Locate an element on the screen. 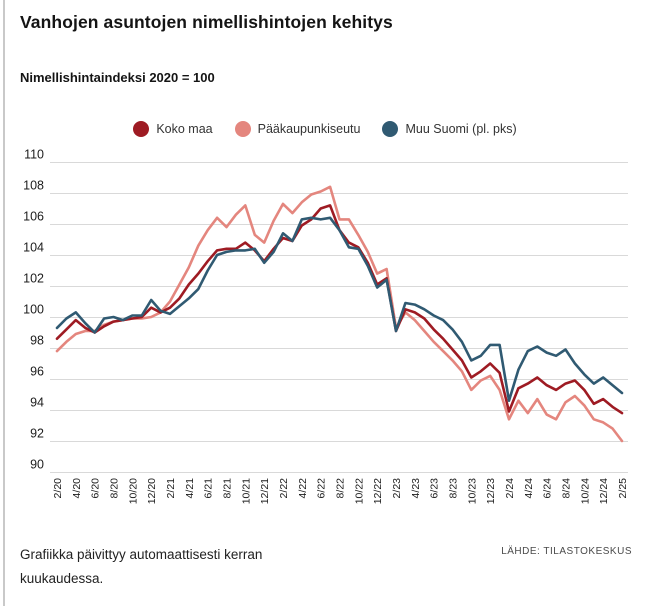 The height and width of the screenshot is (606, 650). legend-item-muu-suomi: Muu Suomi (pl. pks) is located at coordinates (449, 129).